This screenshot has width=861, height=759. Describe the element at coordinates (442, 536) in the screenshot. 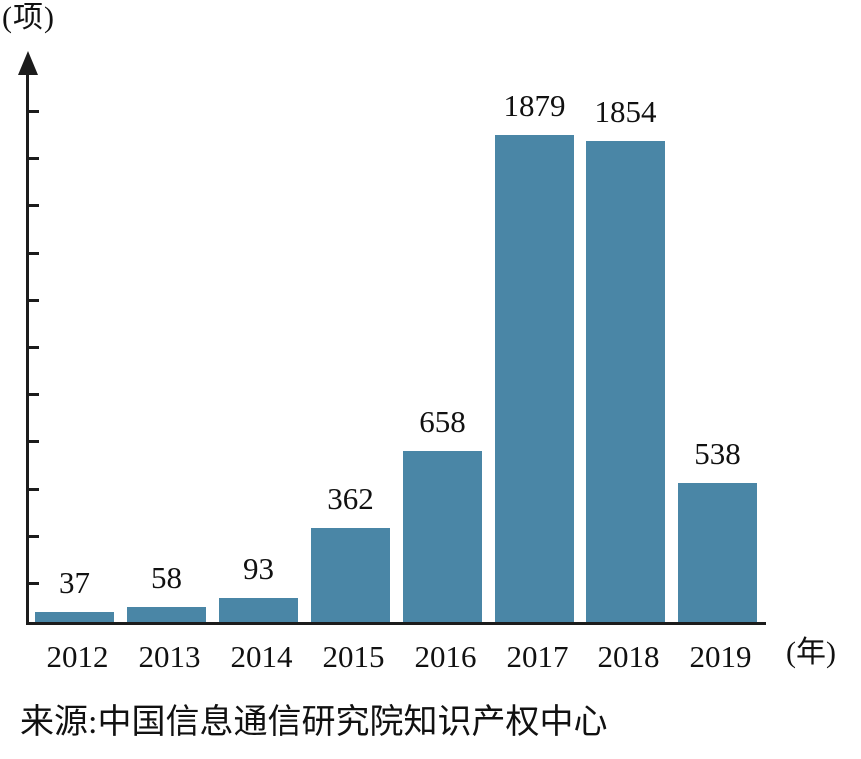

I see `bar-2016` at that location.